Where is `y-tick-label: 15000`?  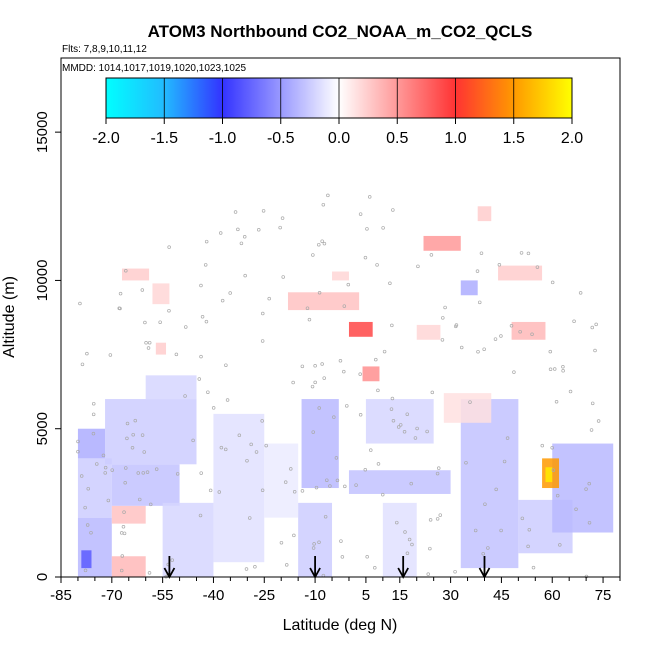 y-tick-label: 15000 is located at coordinates (42, 132).